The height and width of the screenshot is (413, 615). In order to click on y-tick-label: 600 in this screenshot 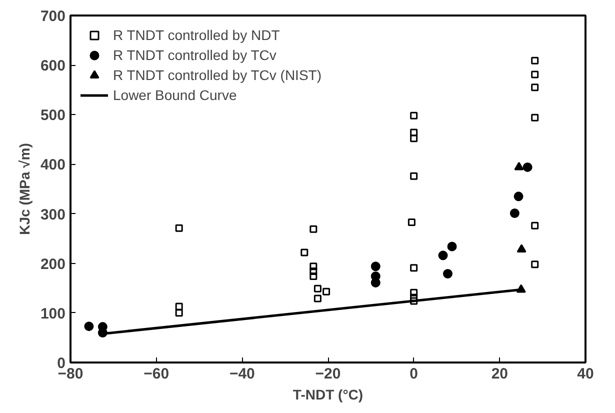, I will do `click(53, 66)`.